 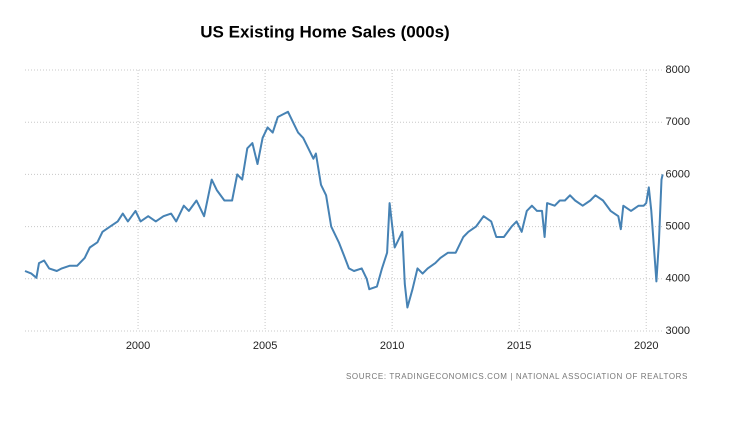 What do you see at coordinates (678, 122) in the screenshot?
I see `y-tick-label: 7000` at bounding box center [678, 122].